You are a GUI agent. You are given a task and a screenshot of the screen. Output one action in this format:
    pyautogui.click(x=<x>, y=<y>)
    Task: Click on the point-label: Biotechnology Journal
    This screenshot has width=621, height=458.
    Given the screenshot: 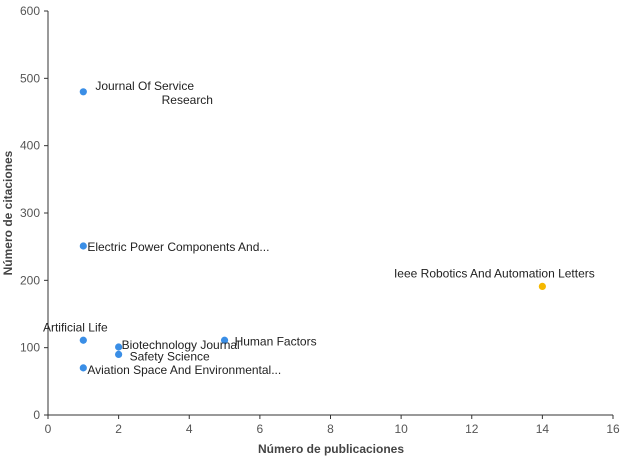 What is the action you would take?
    pyautogui.click(x=181, y=345)
    